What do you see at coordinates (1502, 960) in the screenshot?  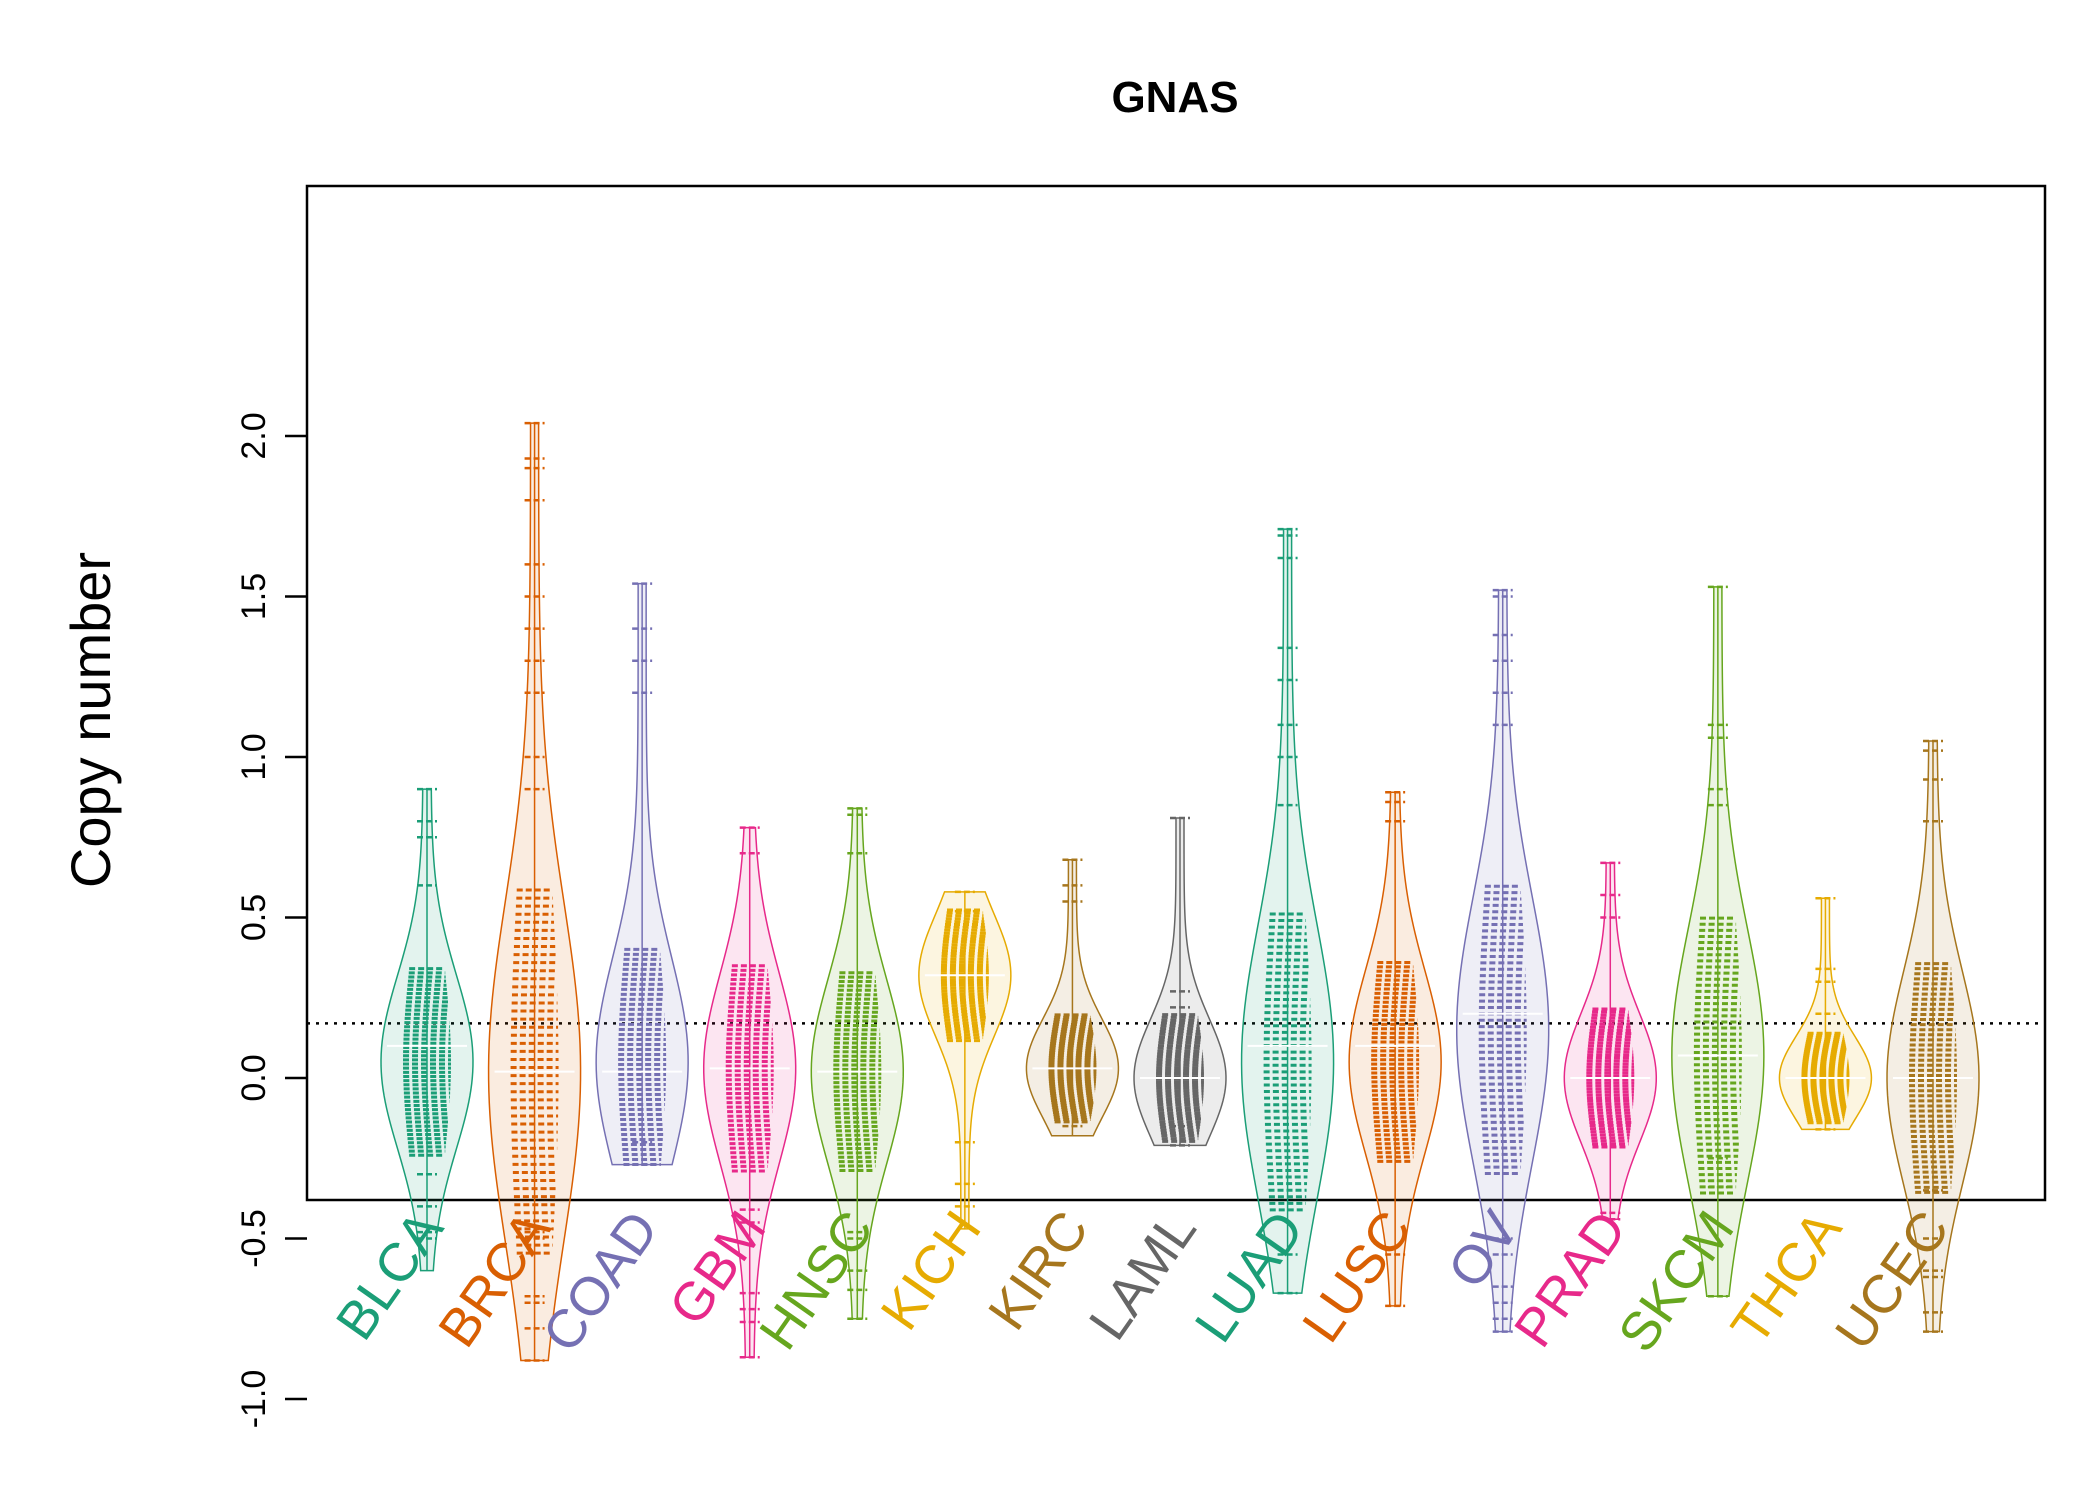 I see `bean-ov` at bounding box center [1502, 960].